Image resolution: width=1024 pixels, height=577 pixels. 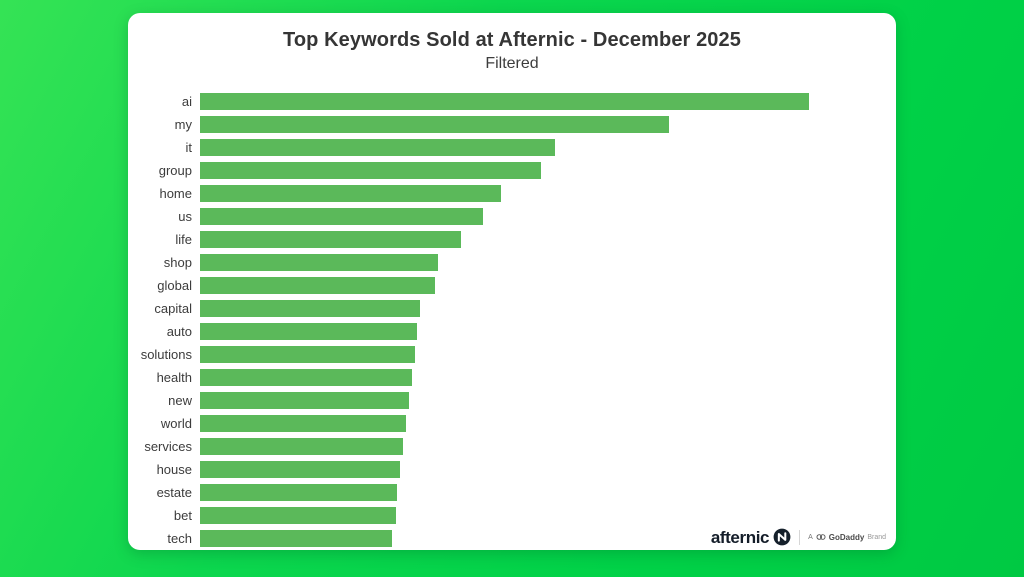 I want to click on category-label: new, so click(x=180, y=400).